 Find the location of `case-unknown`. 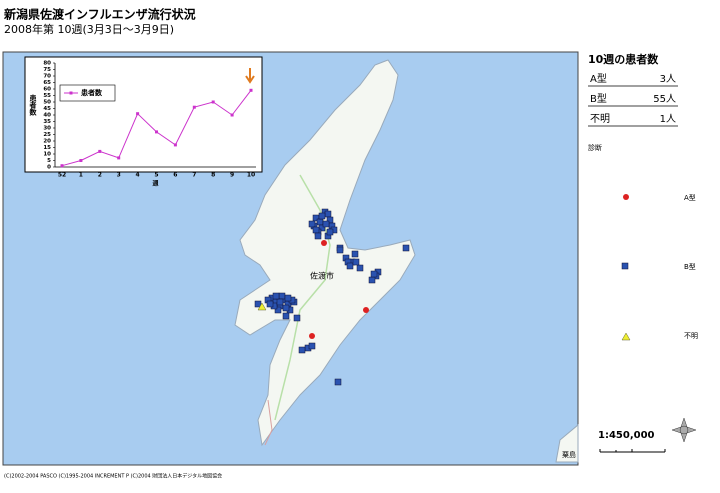

case-unknown is located at coordinates (262, 306).